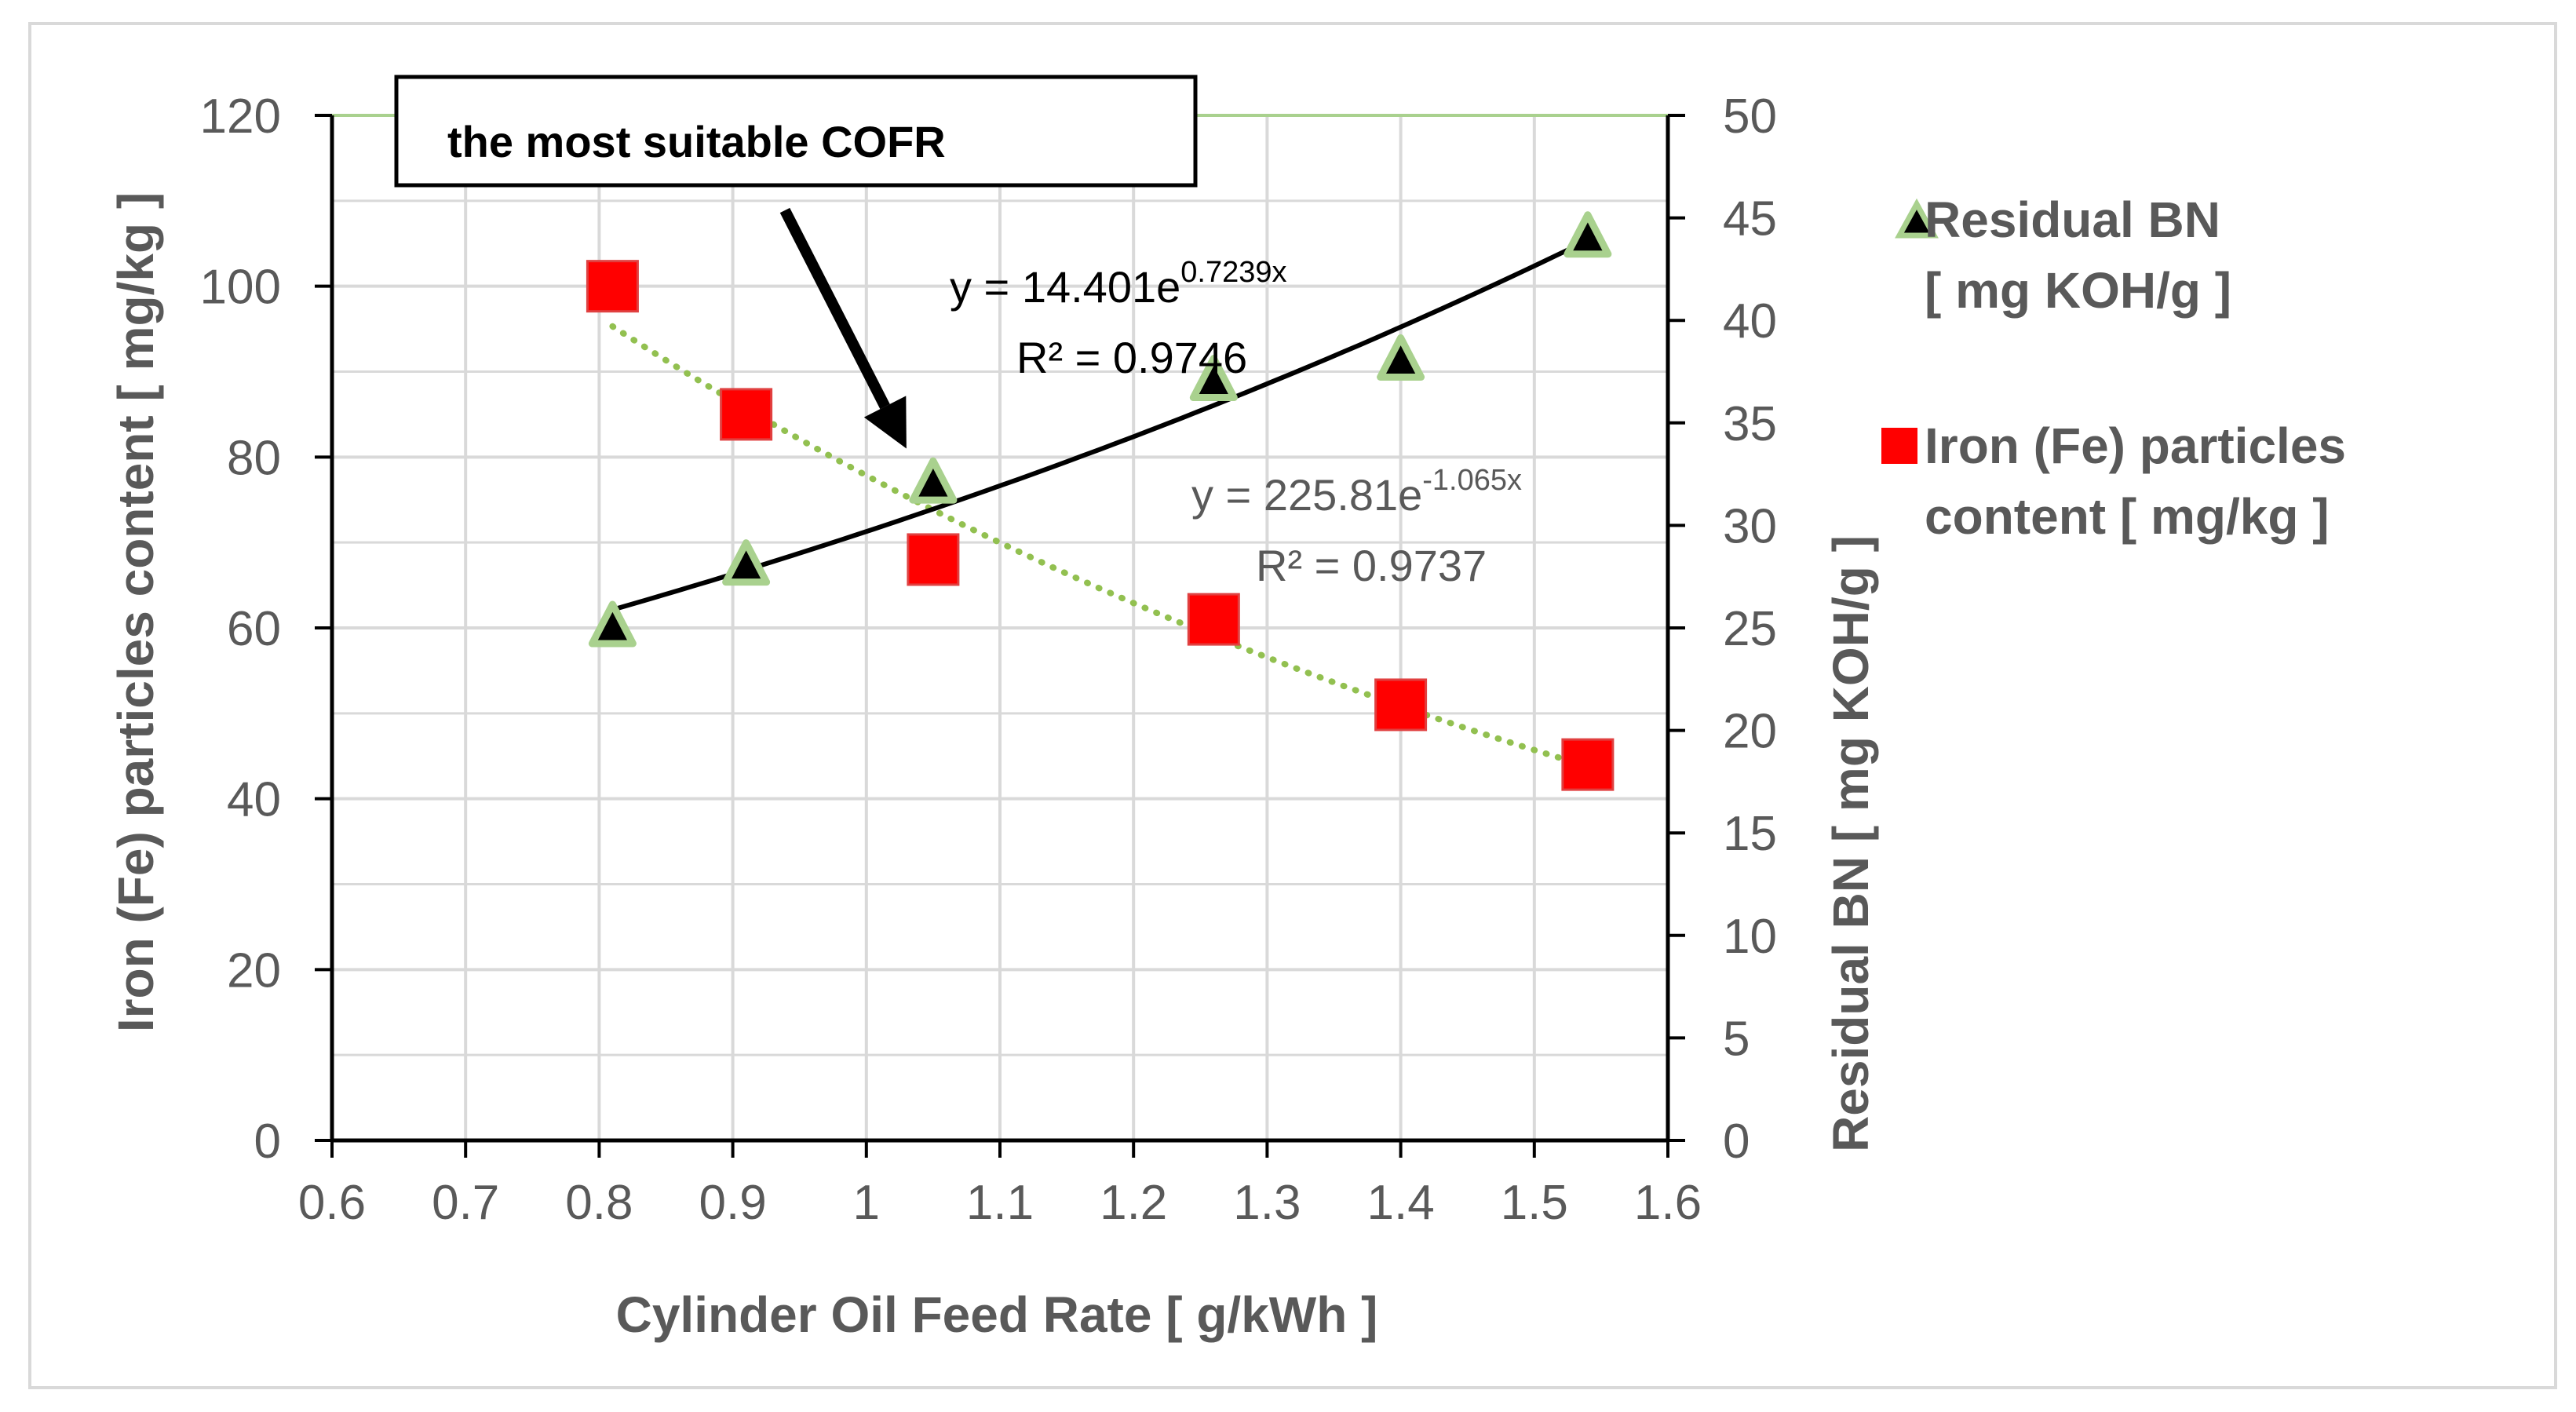 This screenshot has width=2576, height=1412. Describe the element at coordinates (2113, 482) in the screenshot. I see `legend-item-fe: Iron (Fe) particles content [ mg/kg ]` at that location.